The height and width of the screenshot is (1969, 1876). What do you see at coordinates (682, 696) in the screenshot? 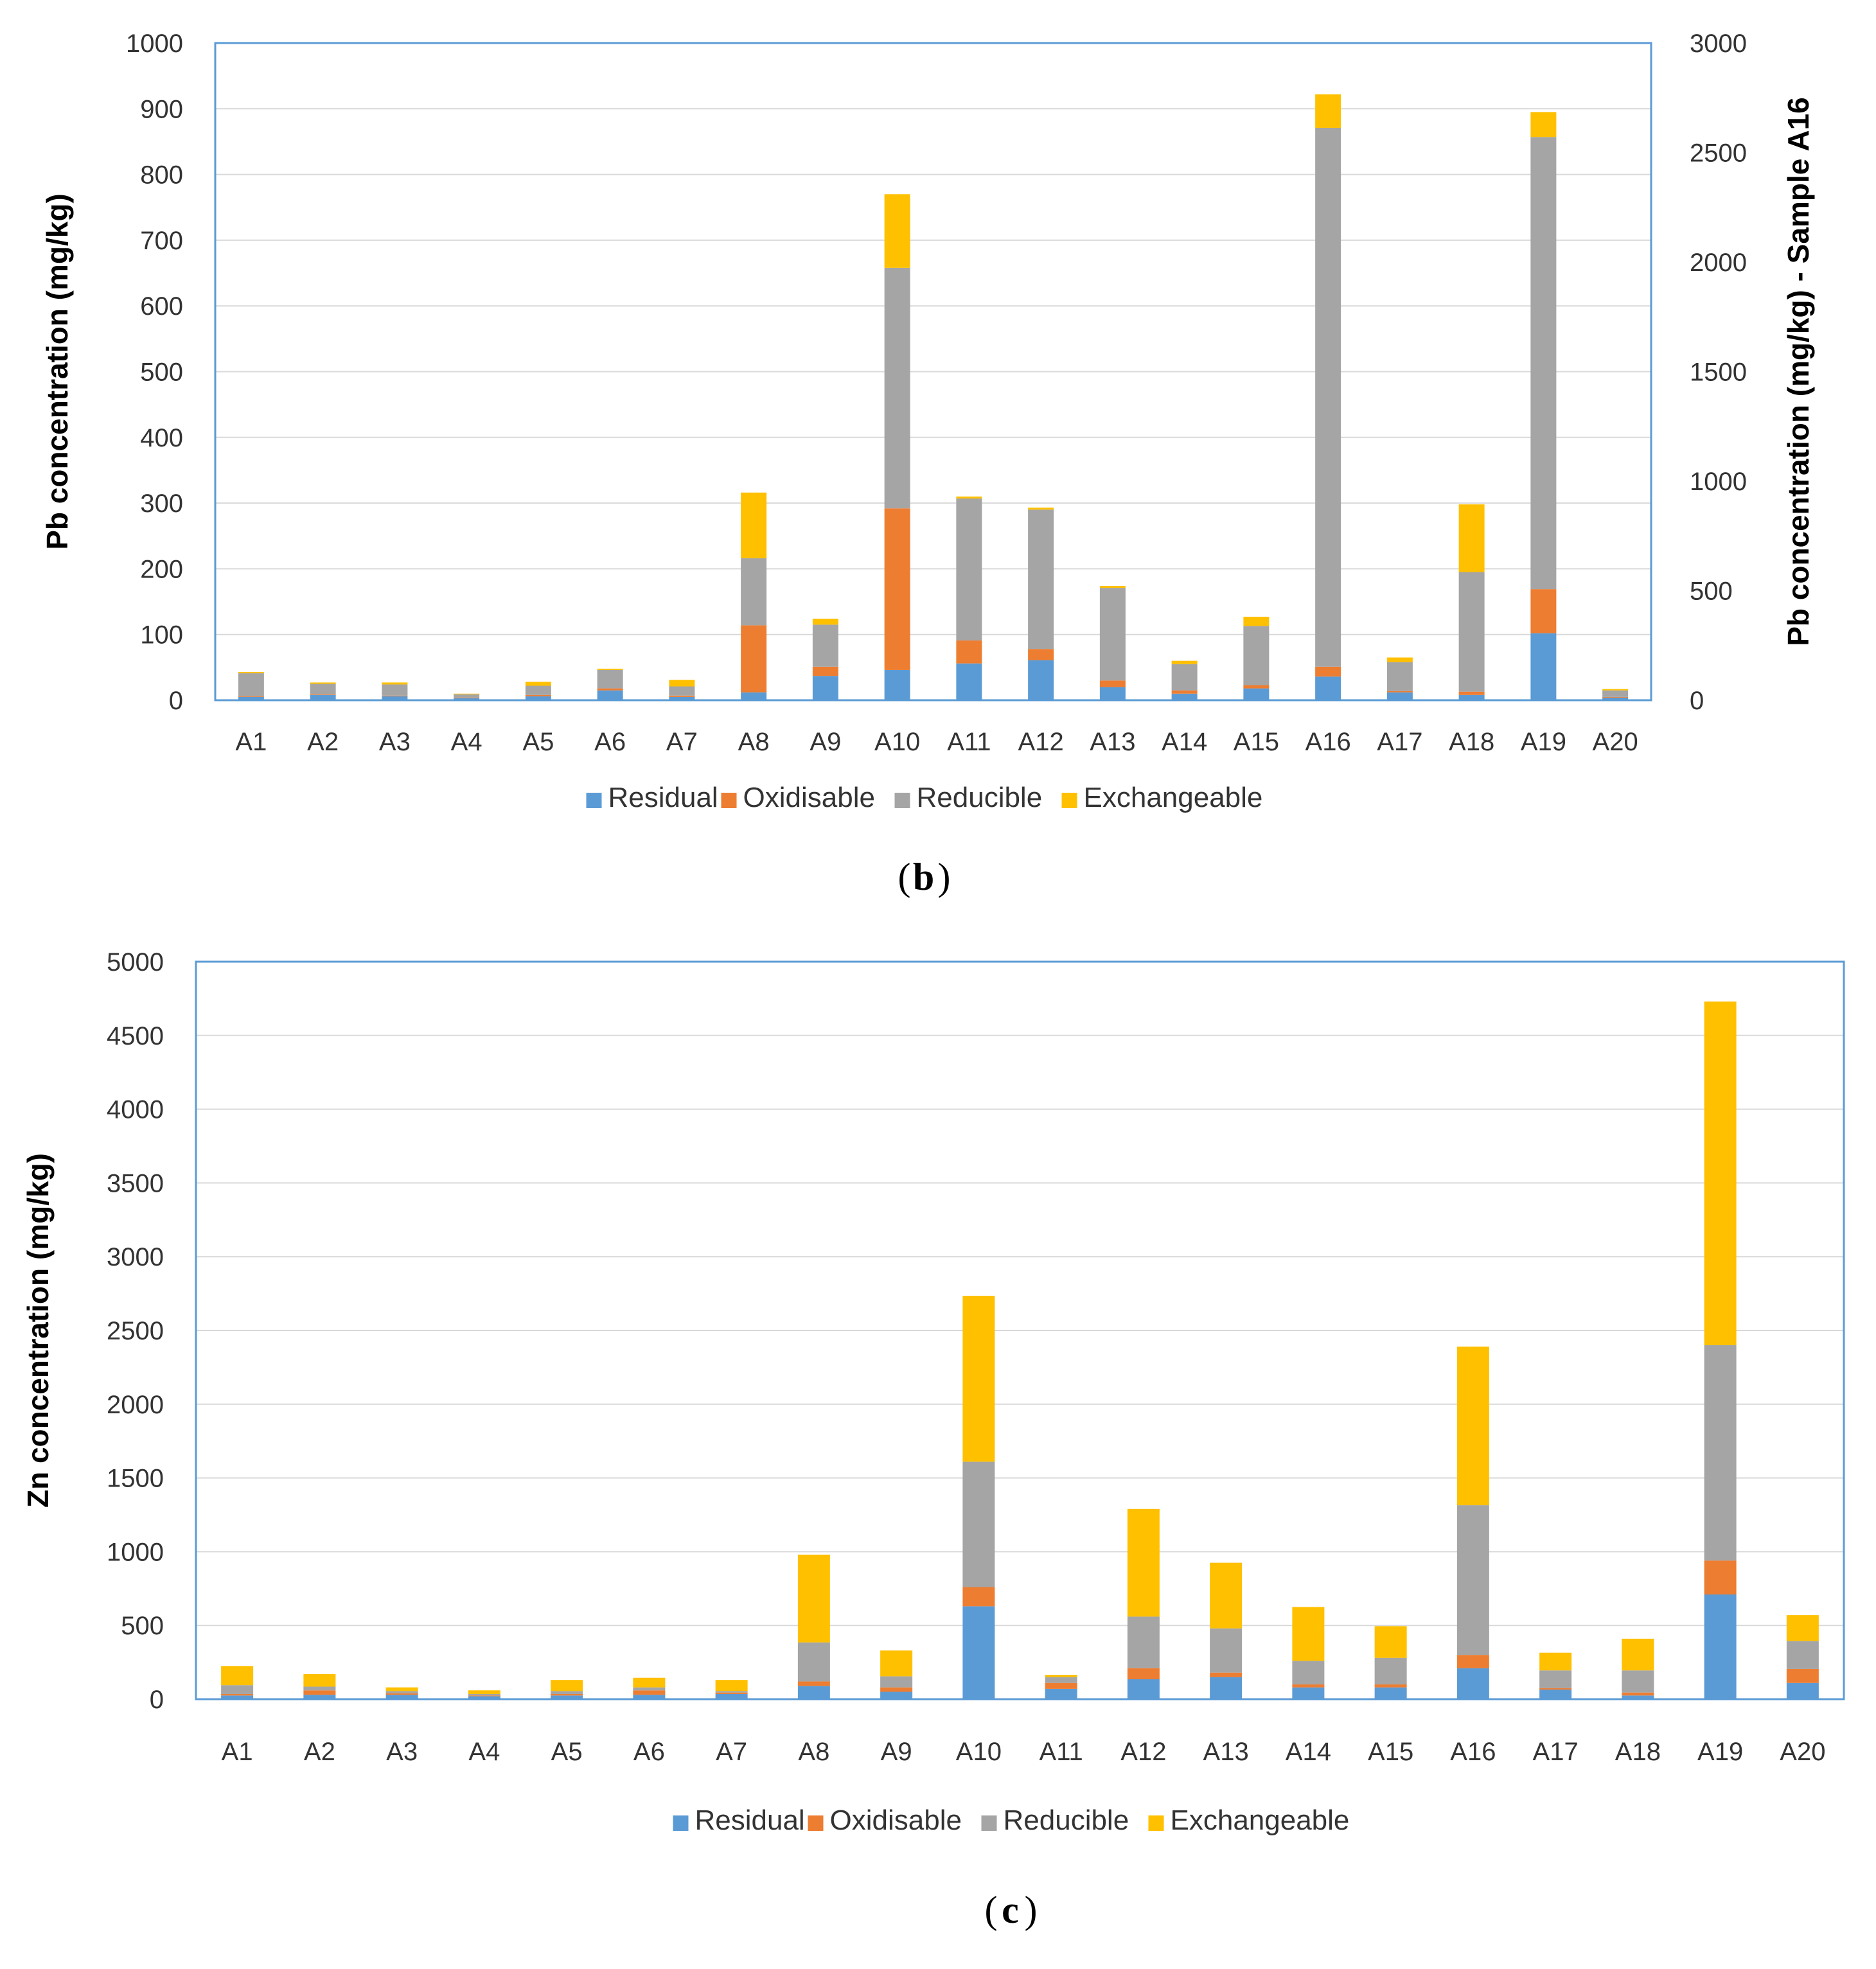
I see `bar-oxidisable-a7` at bounding box center [682, 696].